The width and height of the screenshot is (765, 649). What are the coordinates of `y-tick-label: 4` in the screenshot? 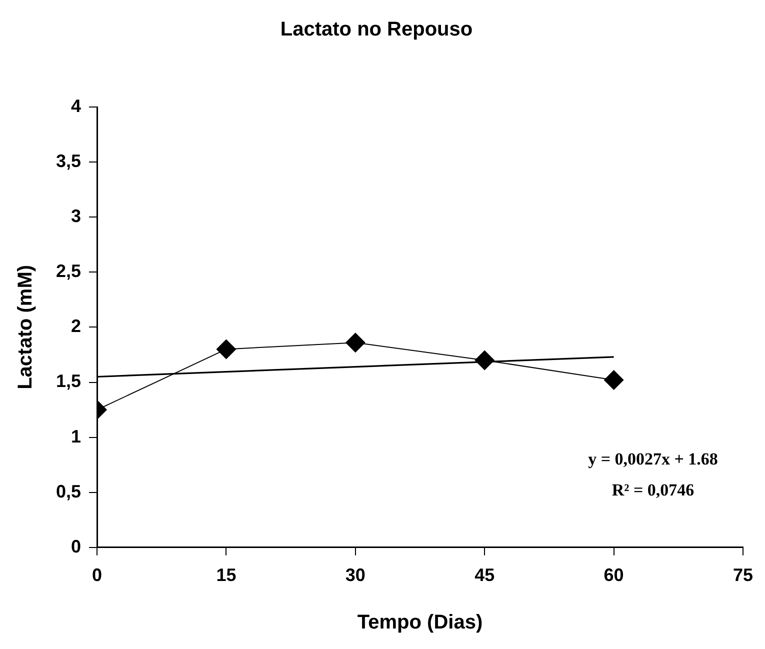 It's located at (76, 106).